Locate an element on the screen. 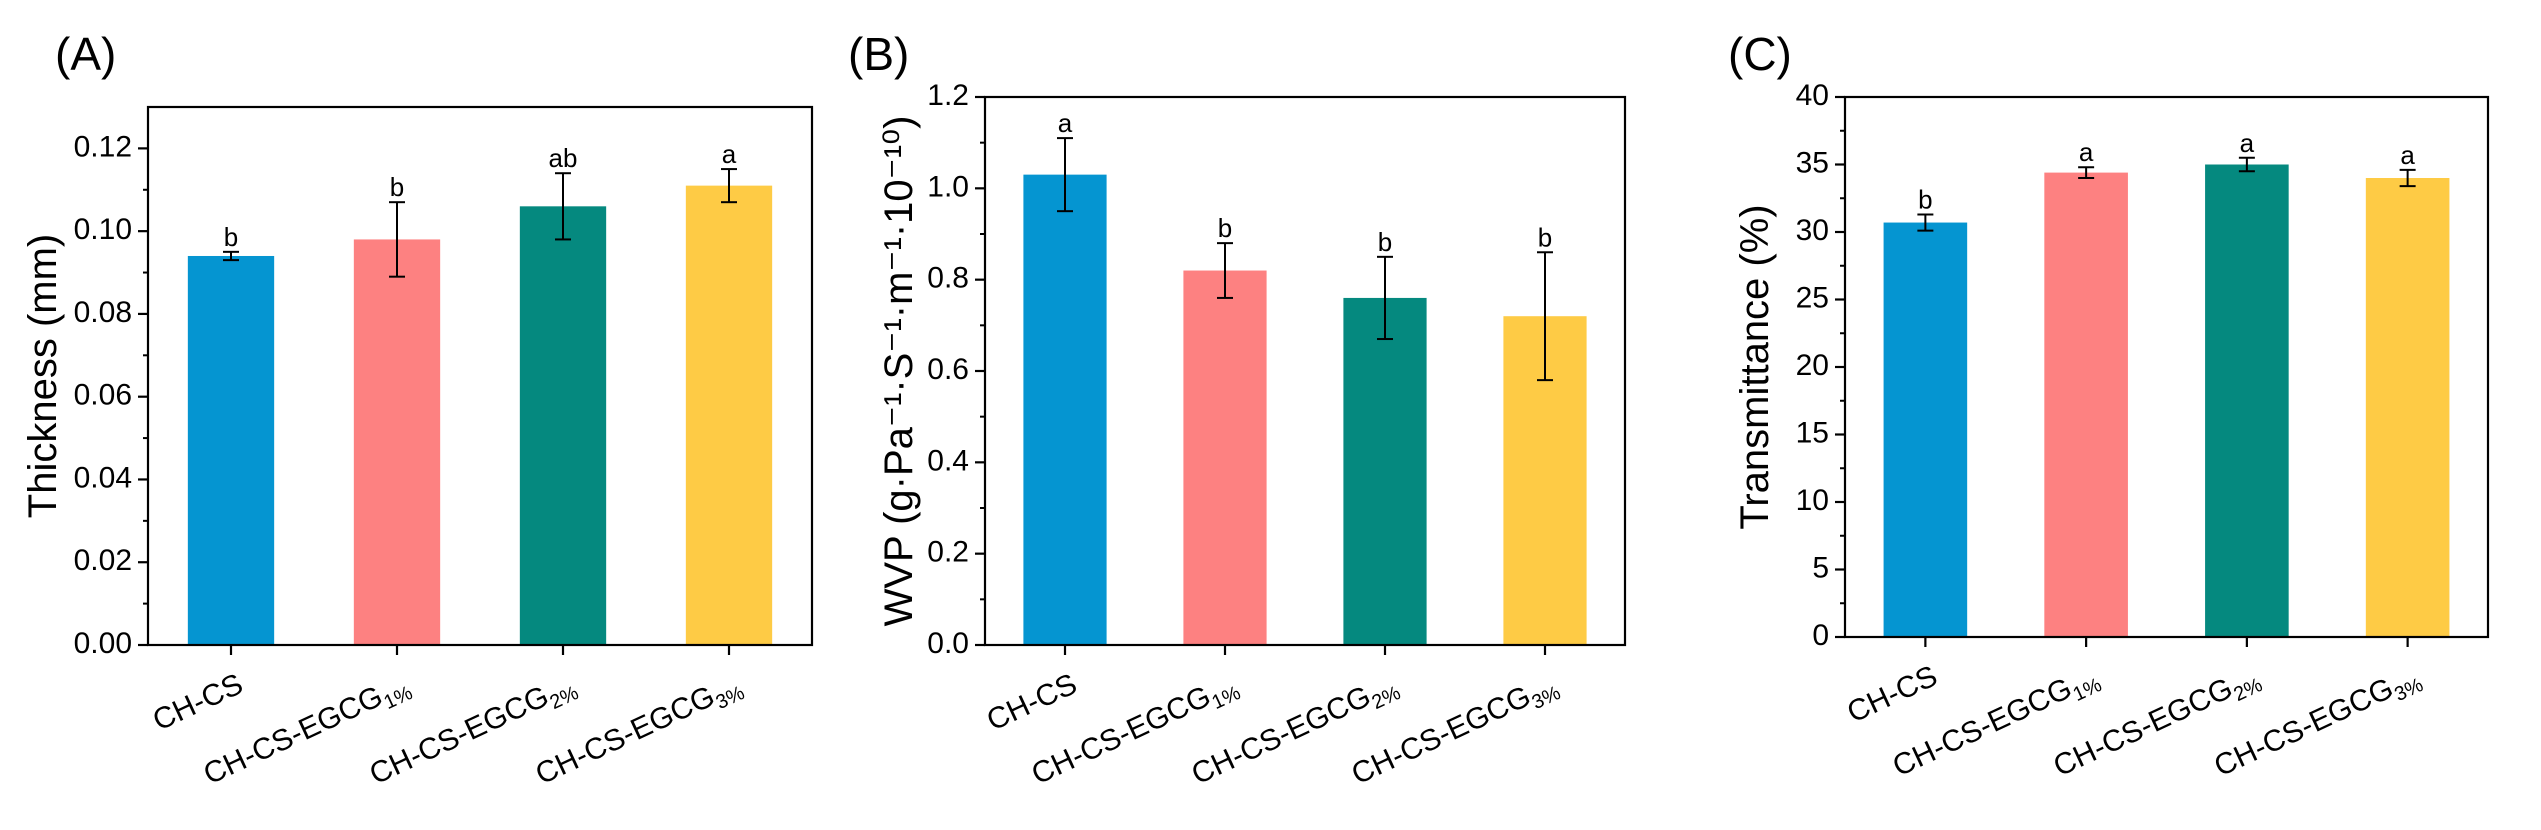 This screenshot has width=2541, height=830. y-tick-label: 30 is located at coordinates (1812, 230).